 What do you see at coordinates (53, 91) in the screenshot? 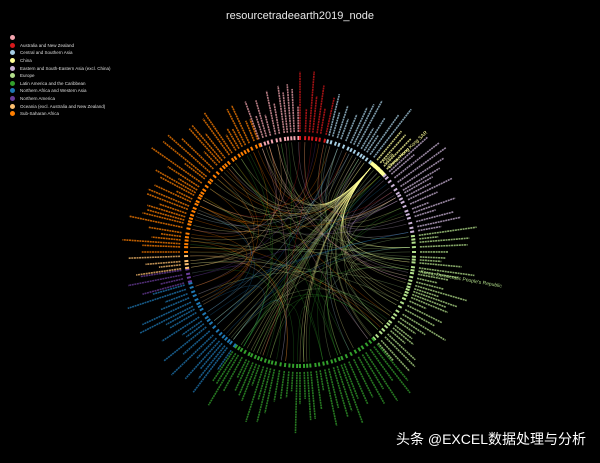
I see `legend-label: Northern Africa and Western Asia` at bounding box center [53, 91].